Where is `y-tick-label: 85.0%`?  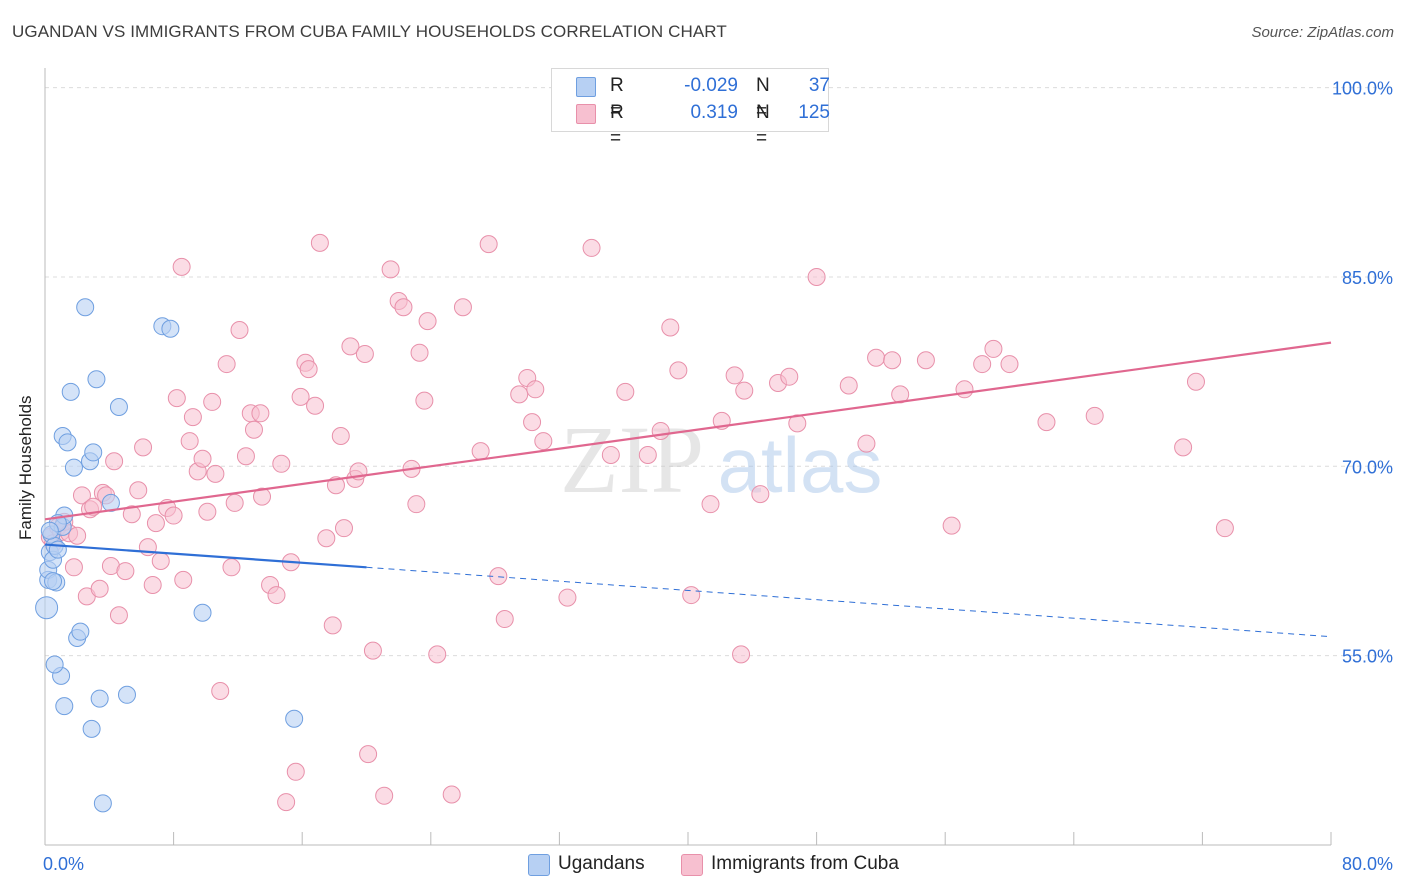
y-tick-label: 85.0% is located at coordinates (1367, 278).